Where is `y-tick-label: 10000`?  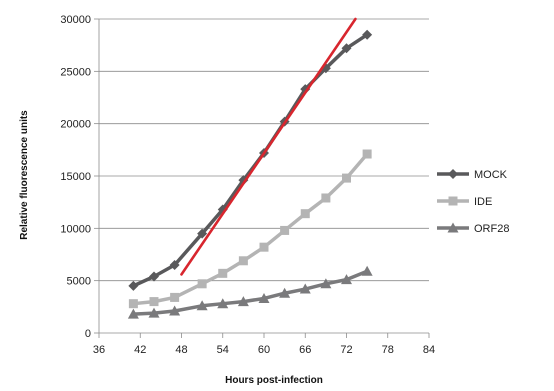
y-tick-label: 10000 is located at coordinates (75, 229).